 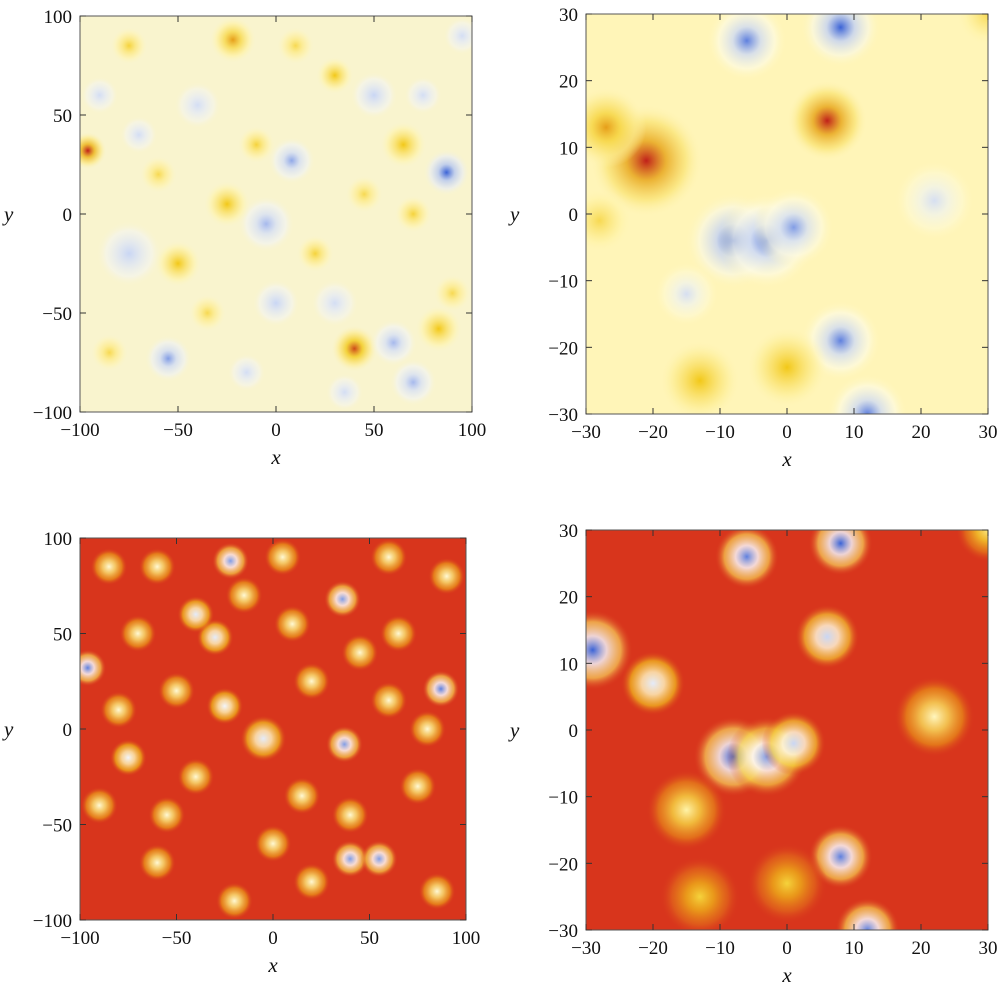 I want to click on x-tick-label: 100, so click(x=472, y=430).